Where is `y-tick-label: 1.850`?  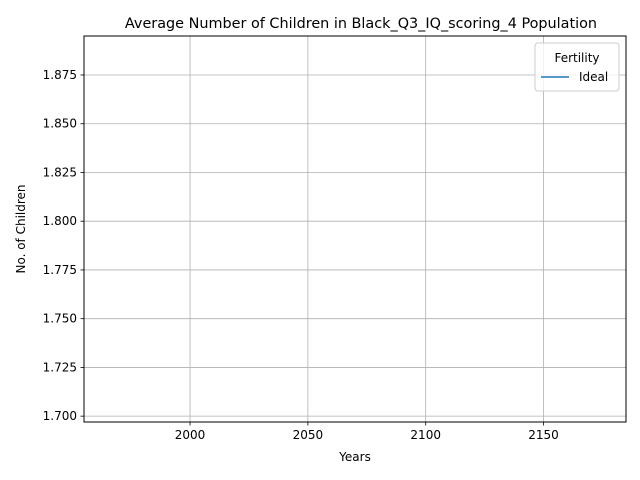 y-tick-label: 1.850 is located at coordinates (60, 124).